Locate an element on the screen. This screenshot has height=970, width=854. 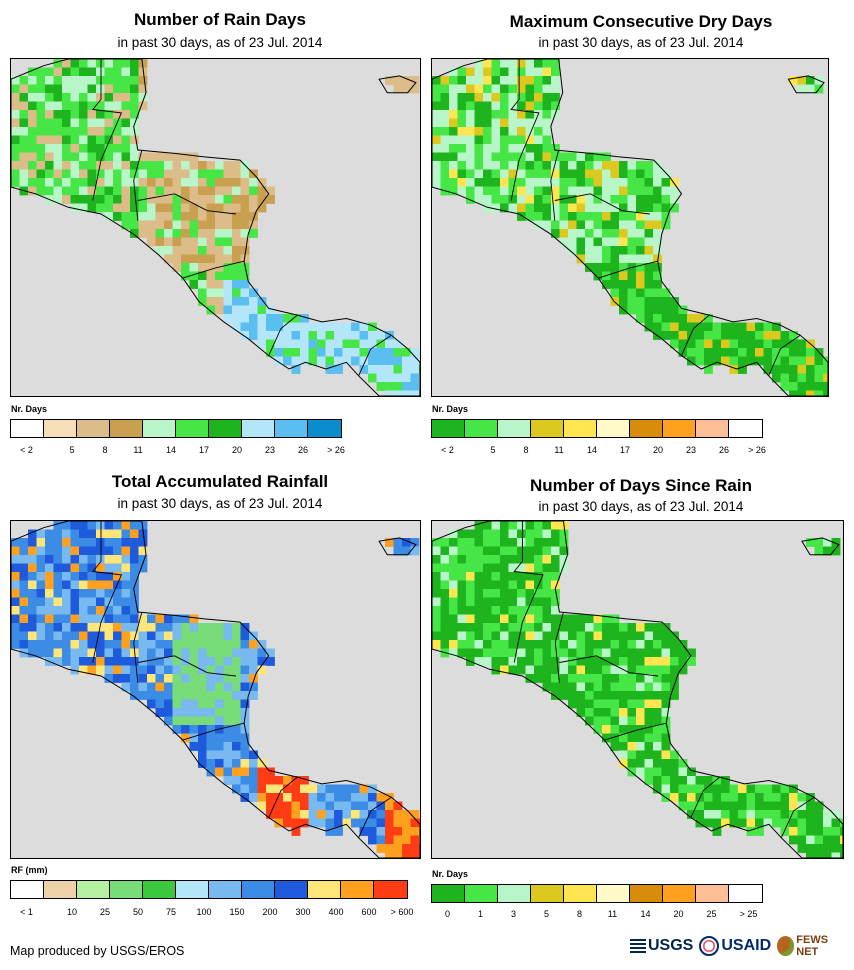
country-border is located at coordinates (602, 204).